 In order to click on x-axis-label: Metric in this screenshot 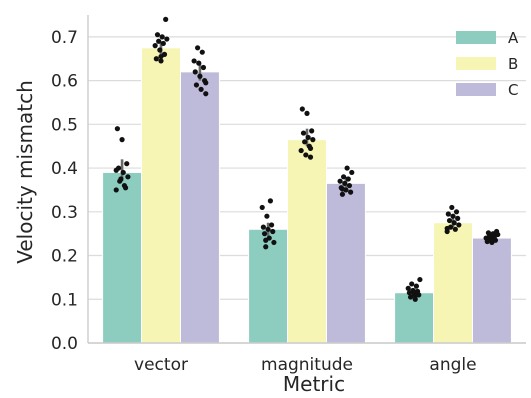, I will do `click(314, 384)`.